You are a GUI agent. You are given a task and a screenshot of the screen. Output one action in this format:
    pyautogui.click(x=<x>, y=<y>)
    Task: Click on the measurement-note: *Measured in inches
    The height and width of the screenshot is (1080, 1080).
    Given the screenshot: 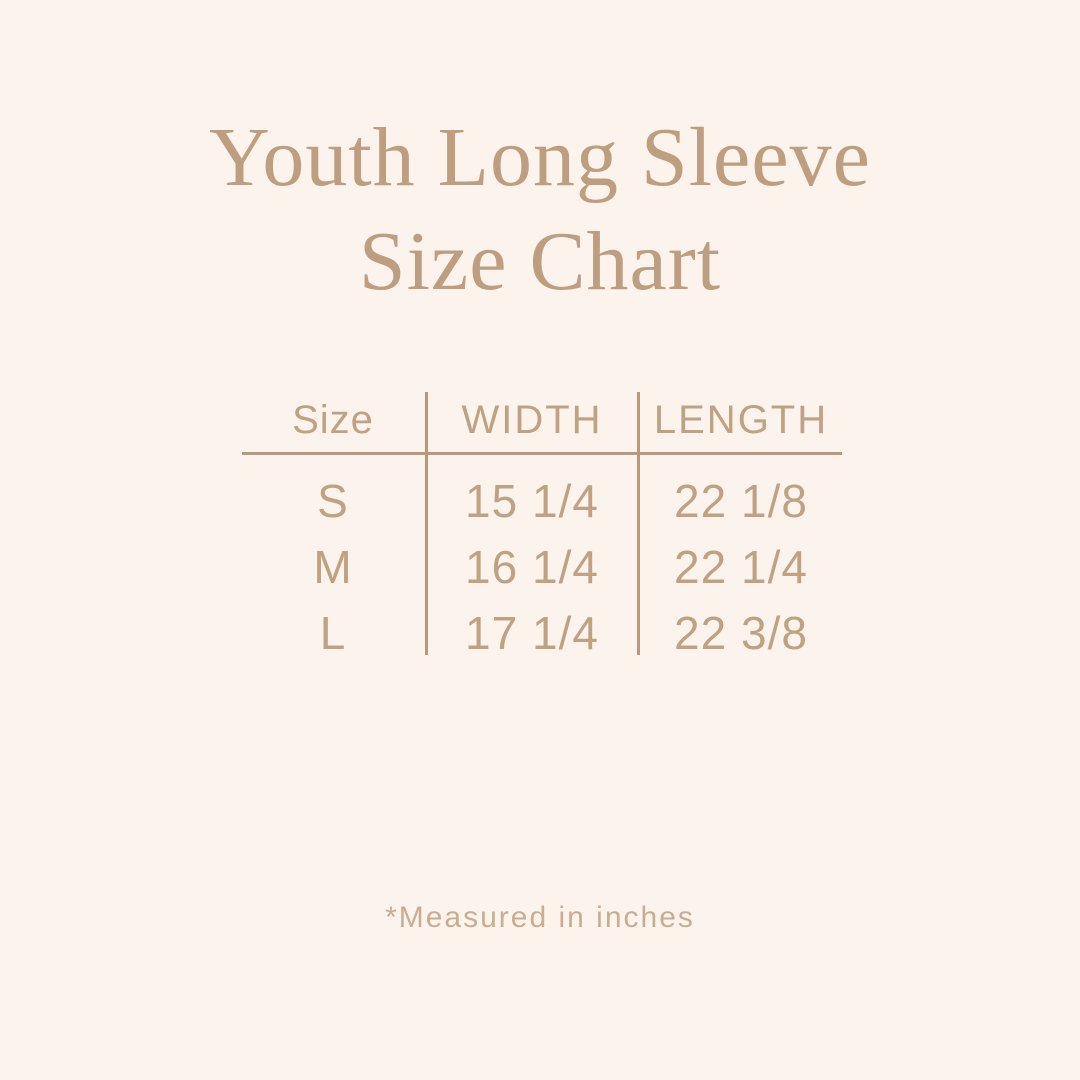 What is the action you would take?
    pyautogui.click(x=540, y=917)
    